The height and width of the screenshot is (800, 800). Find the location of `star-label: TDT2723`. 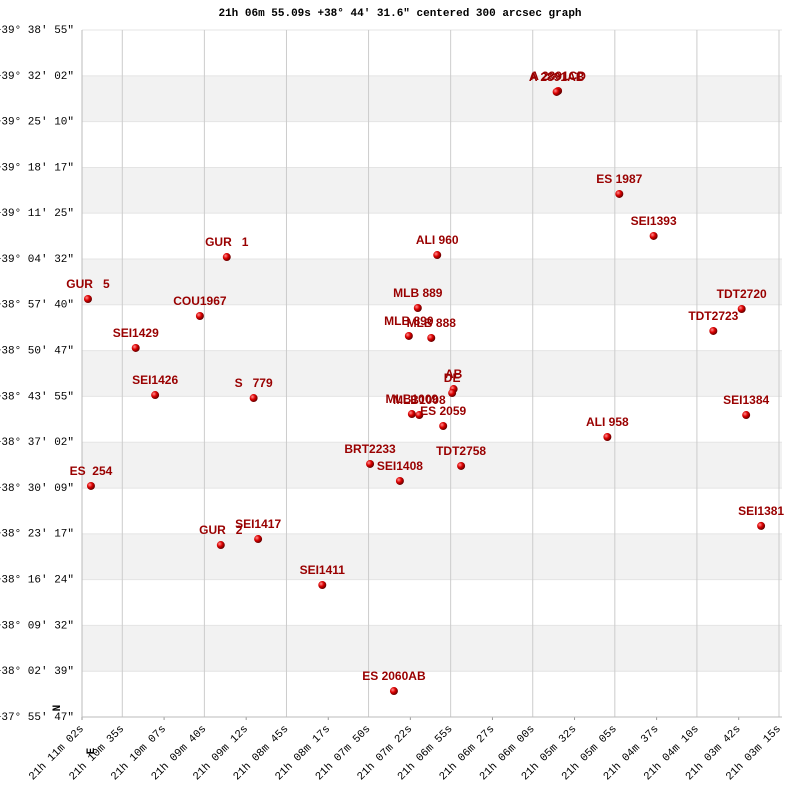

star-label: TDT2723 is located at coordinates (713, 316).